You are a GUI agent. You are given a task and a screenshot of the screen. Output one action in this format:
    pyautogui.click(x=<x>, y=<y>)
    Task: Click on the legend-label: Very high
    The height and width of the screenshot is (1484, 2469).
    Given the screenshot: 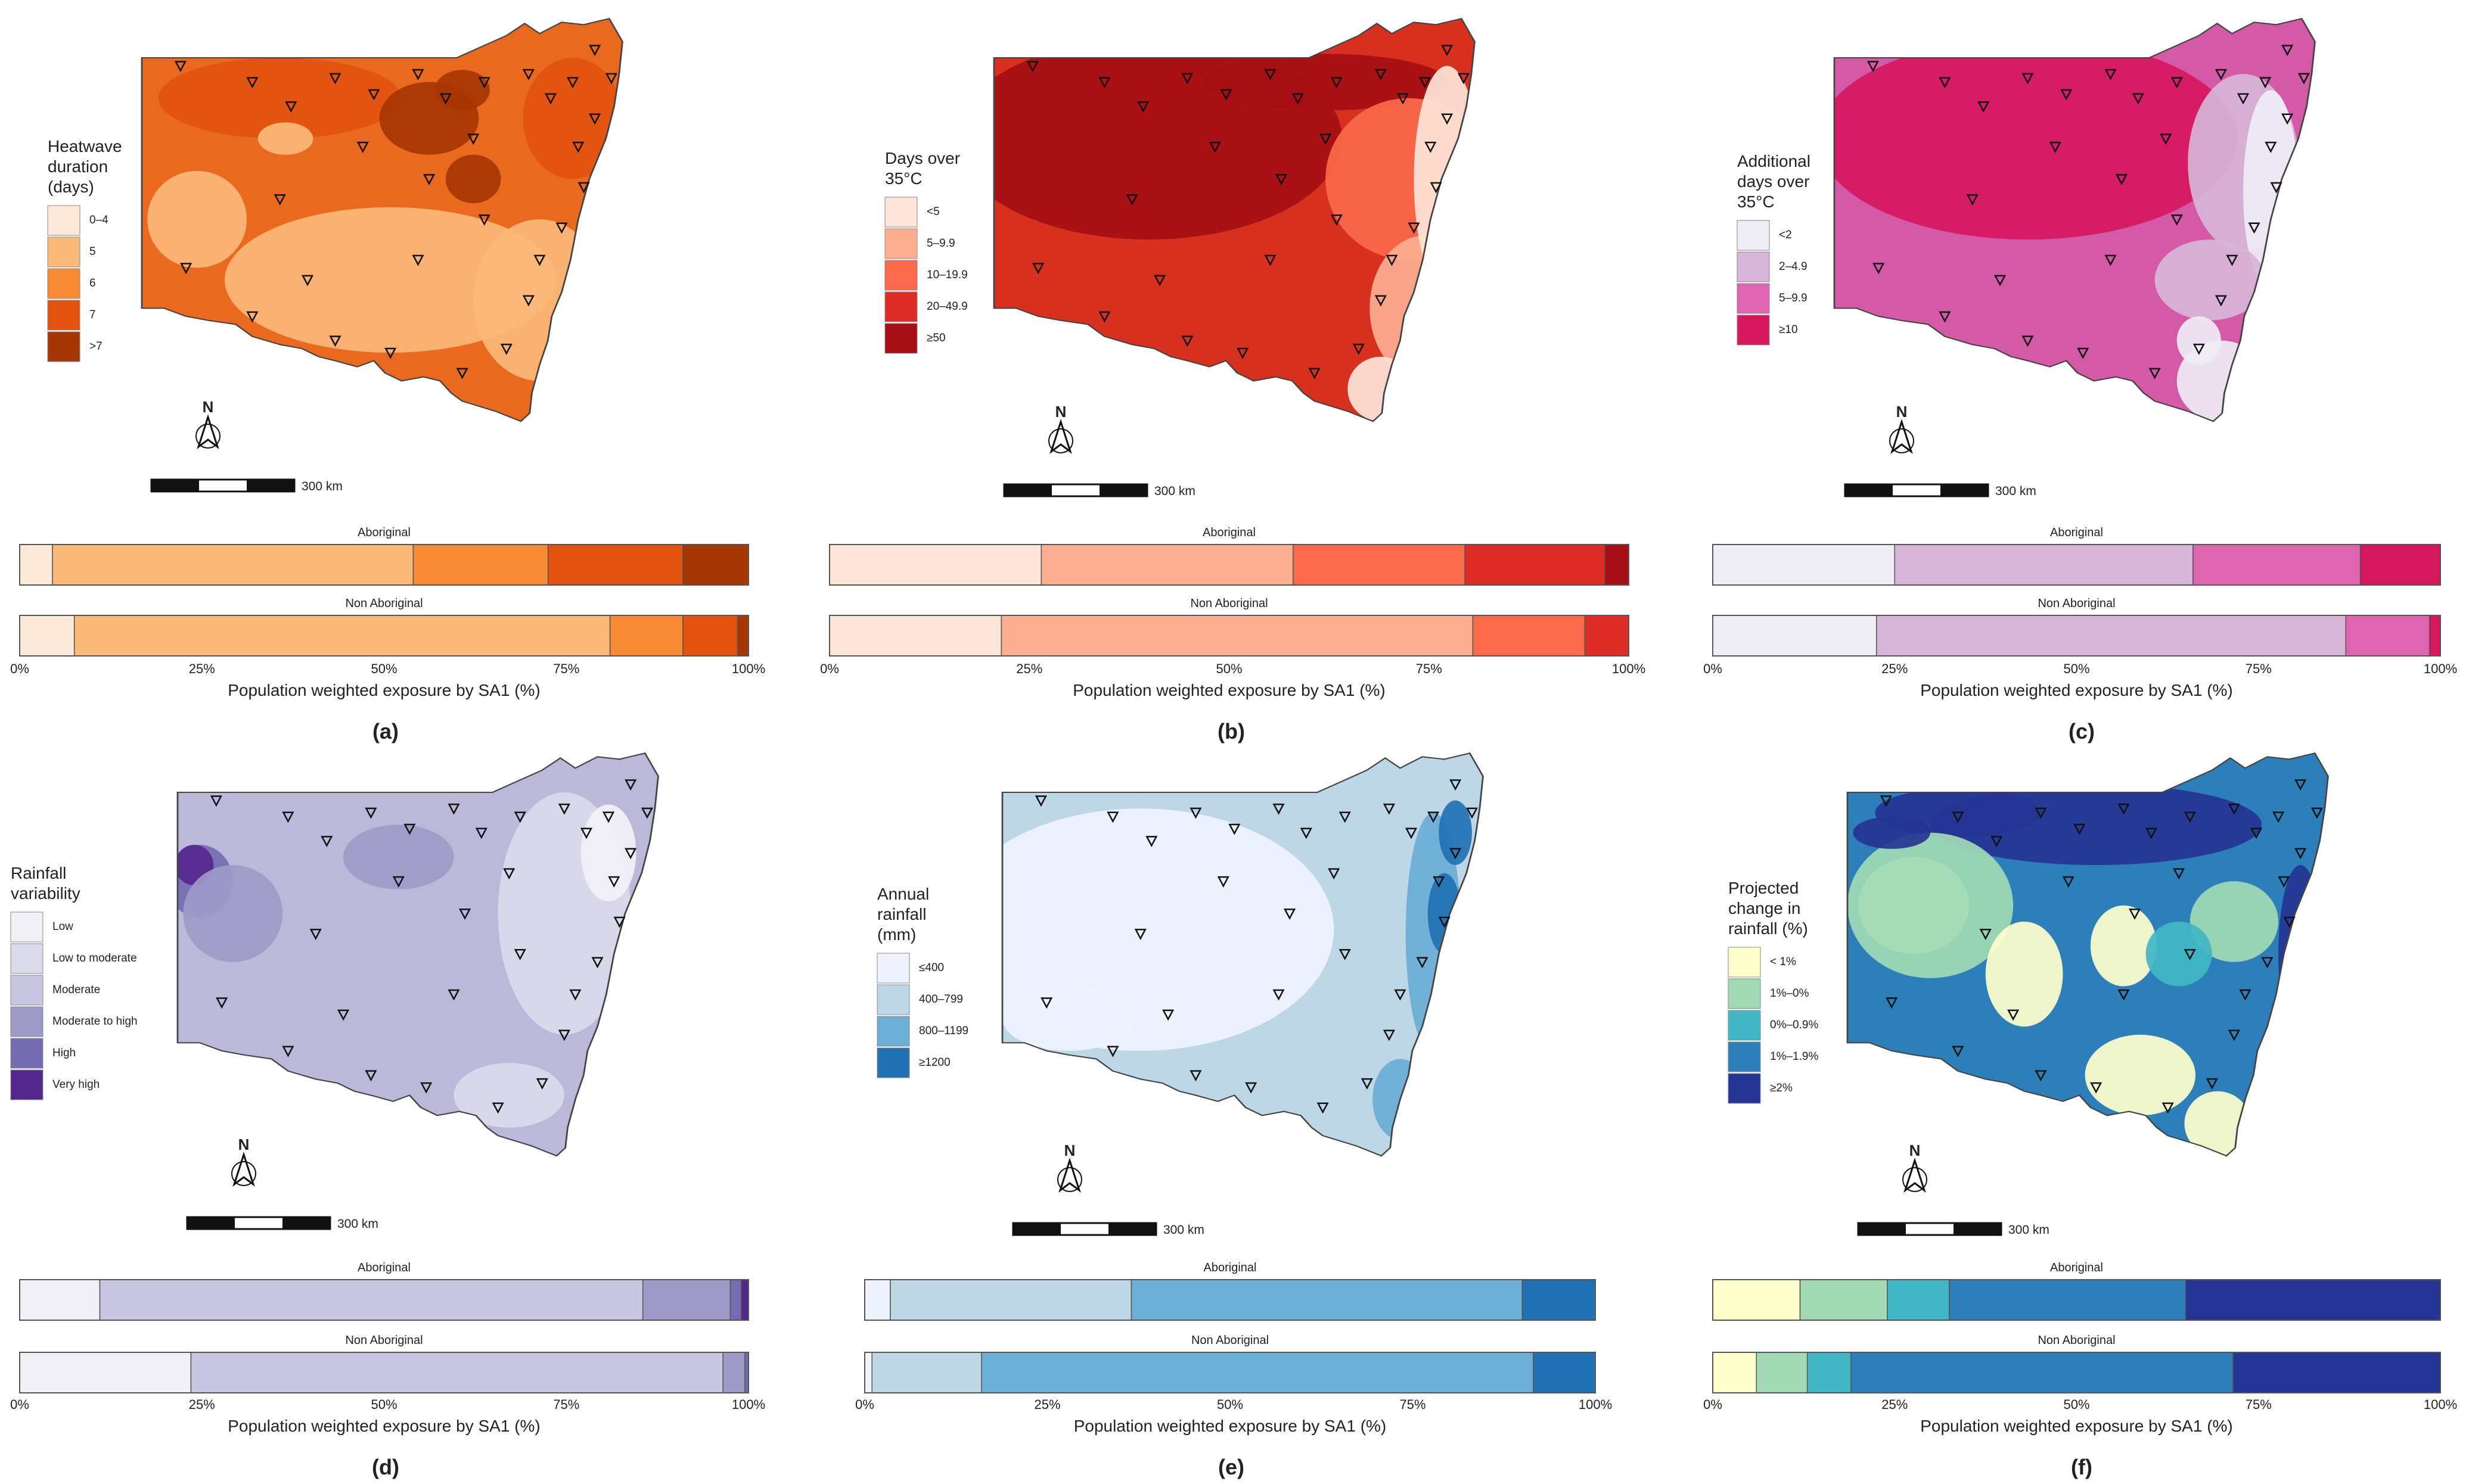 What is the action you would take?
    pyautogui.click(x=76, y=1084)
    